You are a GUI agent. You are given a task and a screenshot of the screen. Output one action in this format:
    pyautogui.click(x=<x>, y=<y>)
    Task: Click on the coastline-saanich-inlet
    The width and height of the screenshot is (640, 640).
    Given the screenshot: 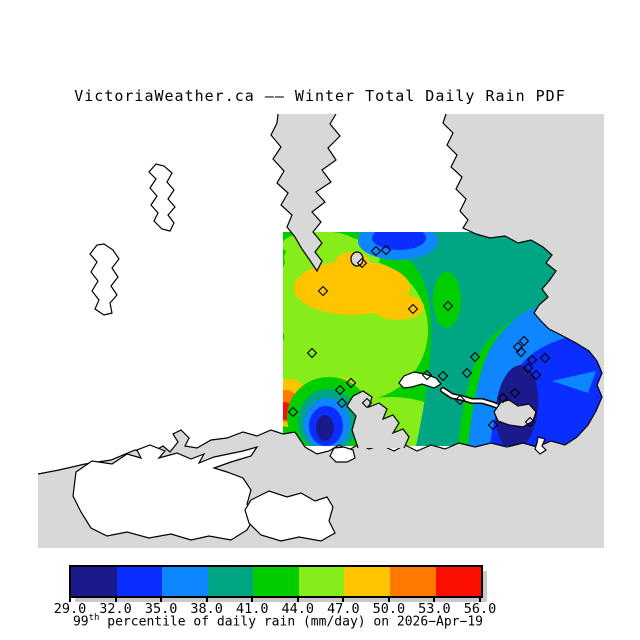 What is the action you would take?
    pyautogui.click(x=305, y=193)
    